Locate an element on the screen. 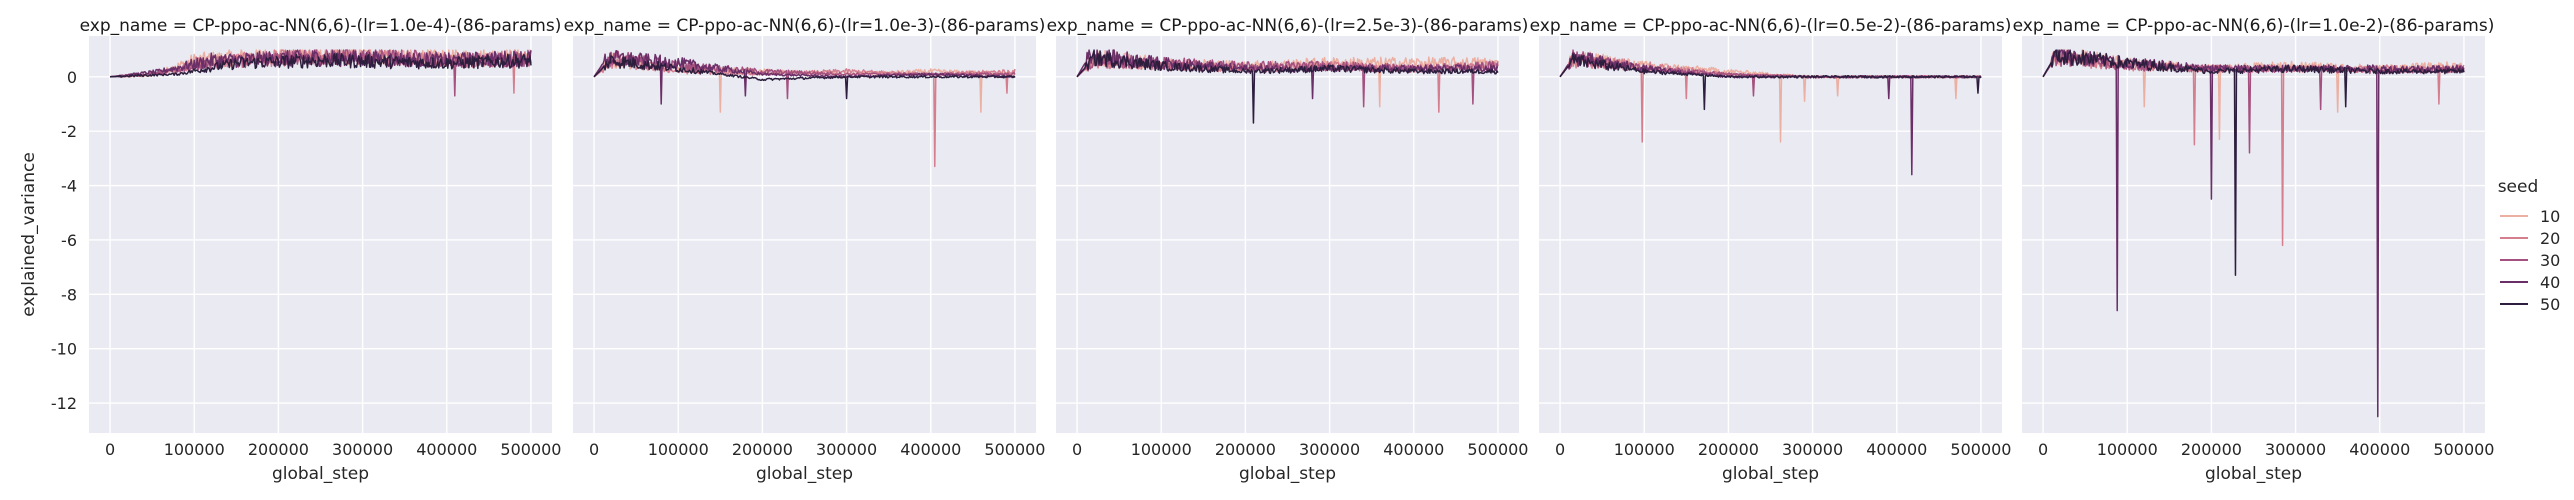 The width and height of the screenshot is (2574, 500). y-tick-label: -6 is located at coordinates (69, 240).